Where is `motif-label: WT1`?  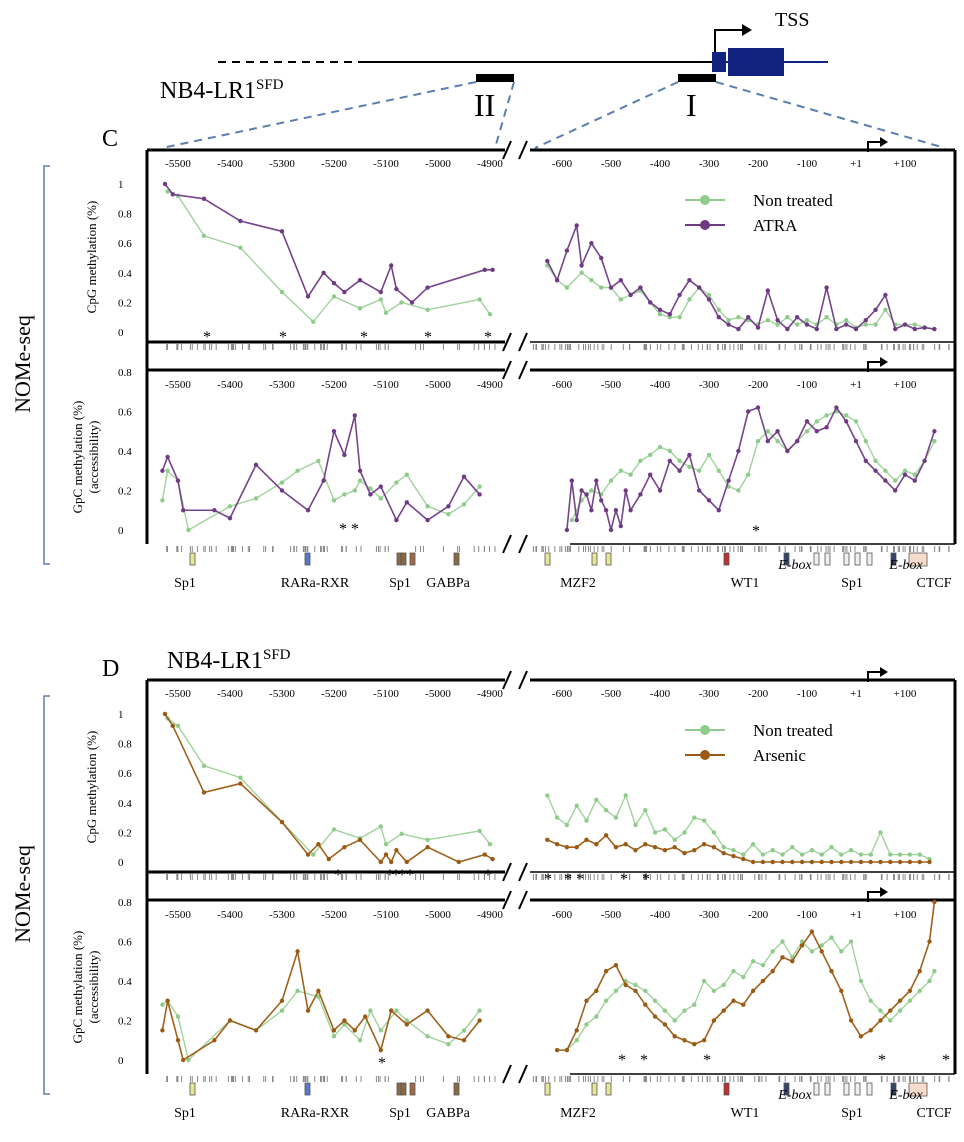
motif-label: WT1 is located at coordinates (745, 583).